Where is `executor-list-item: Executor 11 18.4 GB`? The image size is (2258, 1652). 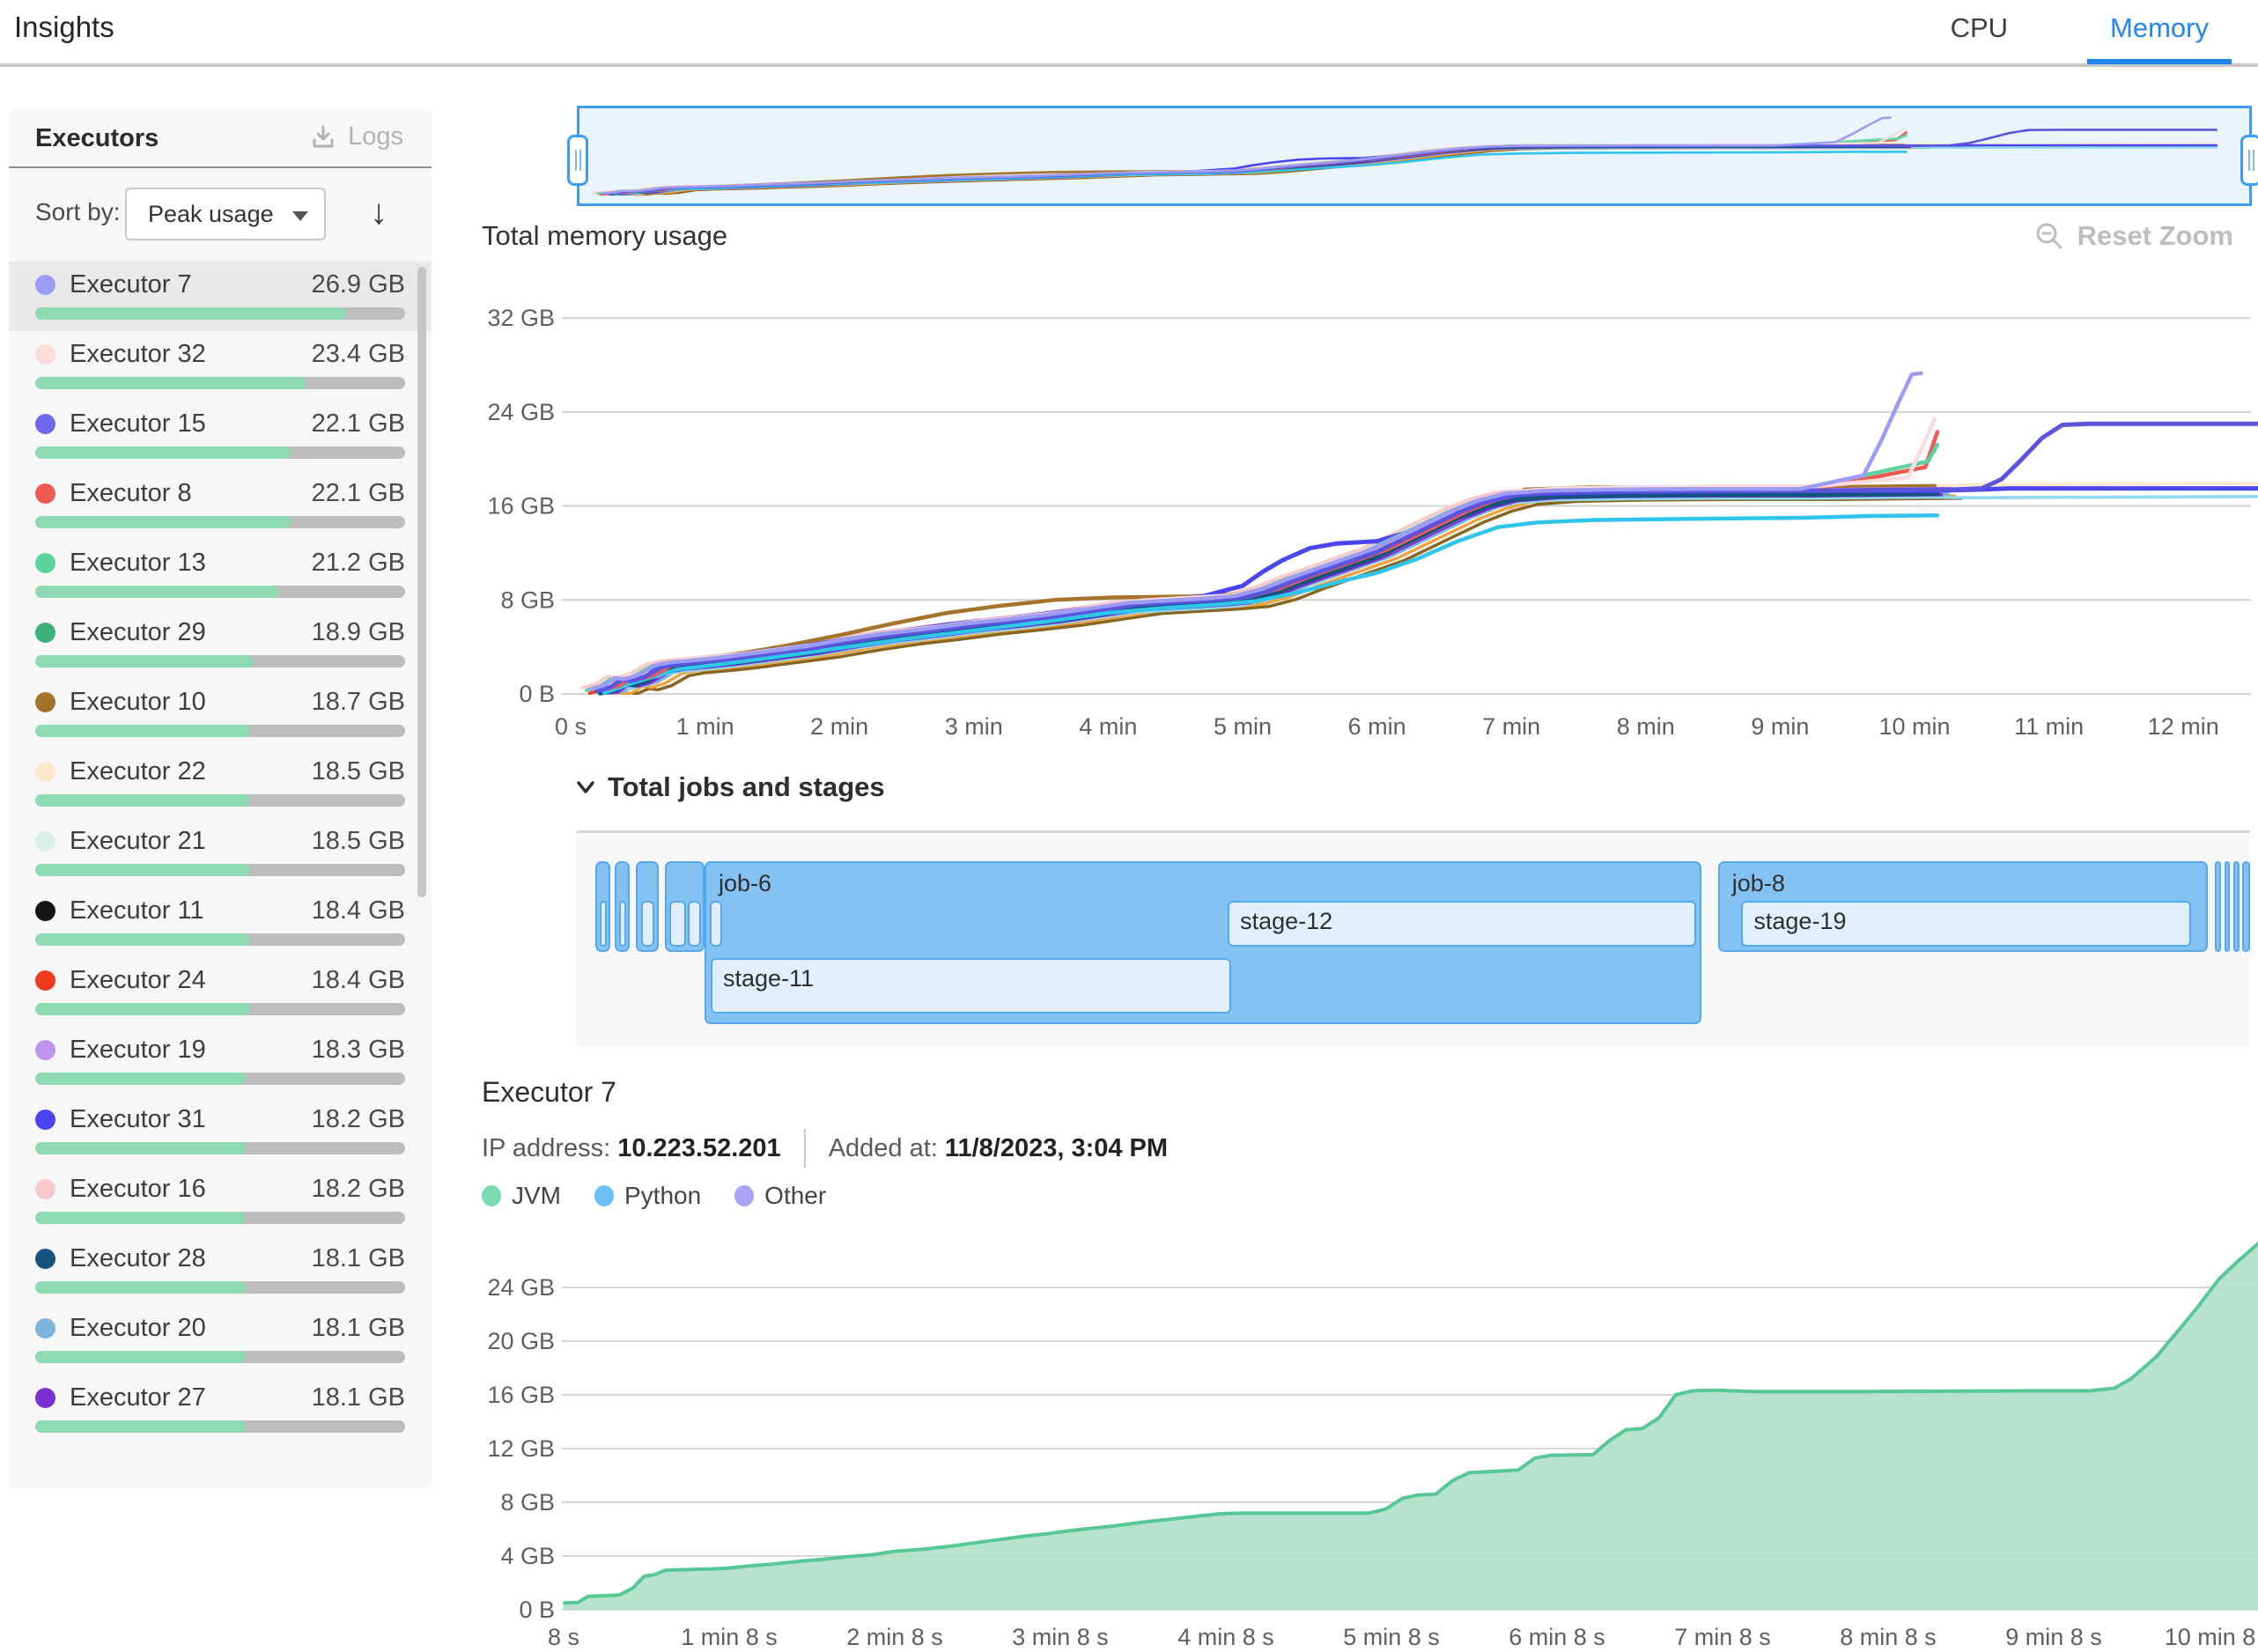
executor-list-item: Executor 11 18.4 GB is located at coordinates (221, 922).